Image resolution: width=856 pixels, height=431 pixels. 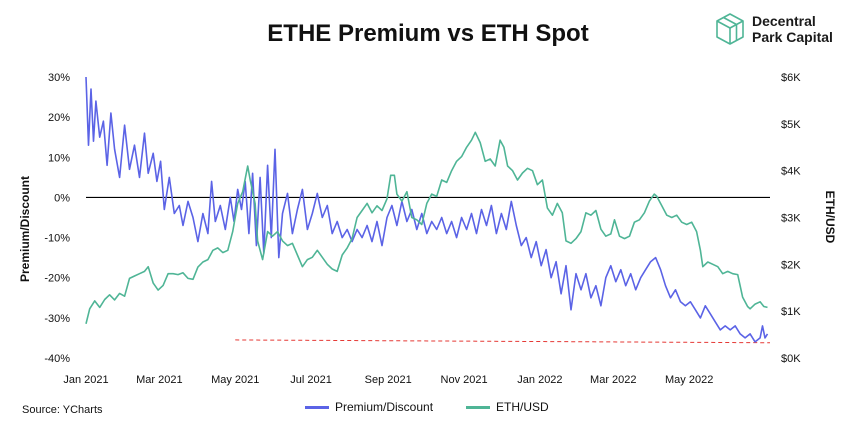 I want to click on y-tick-label: -40%, so click(x=57, y=359).